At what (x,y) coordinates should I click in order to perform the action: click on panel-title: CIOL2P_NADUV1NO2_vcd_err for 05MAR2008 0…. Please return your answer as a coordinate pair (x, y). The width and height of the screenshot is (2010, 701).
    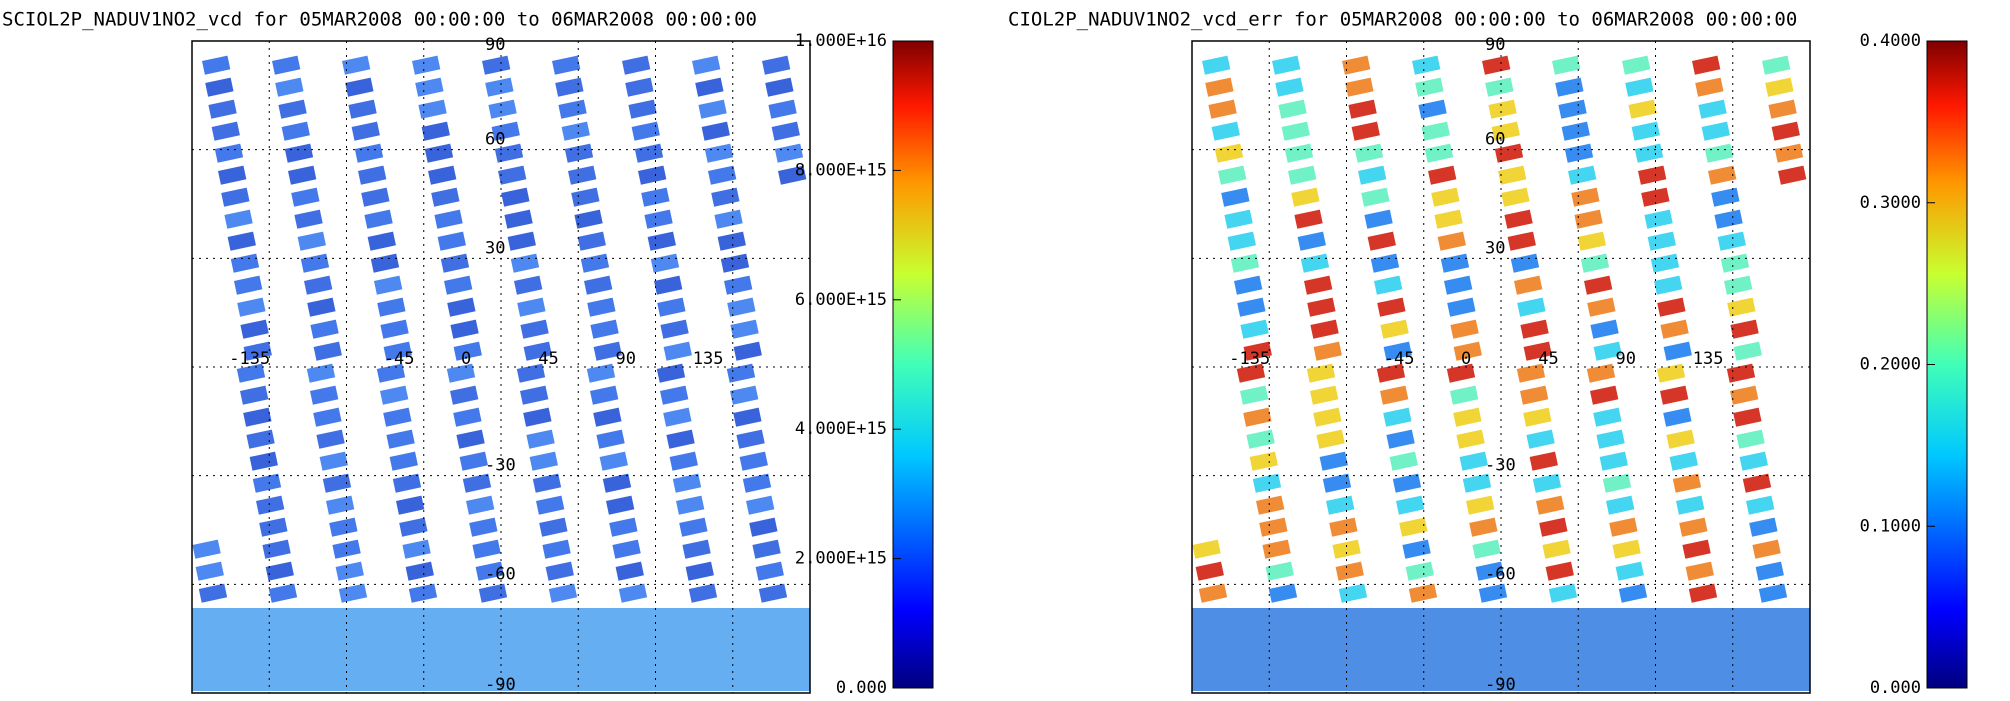
    Looking at the image, I should click on (1402, 20).